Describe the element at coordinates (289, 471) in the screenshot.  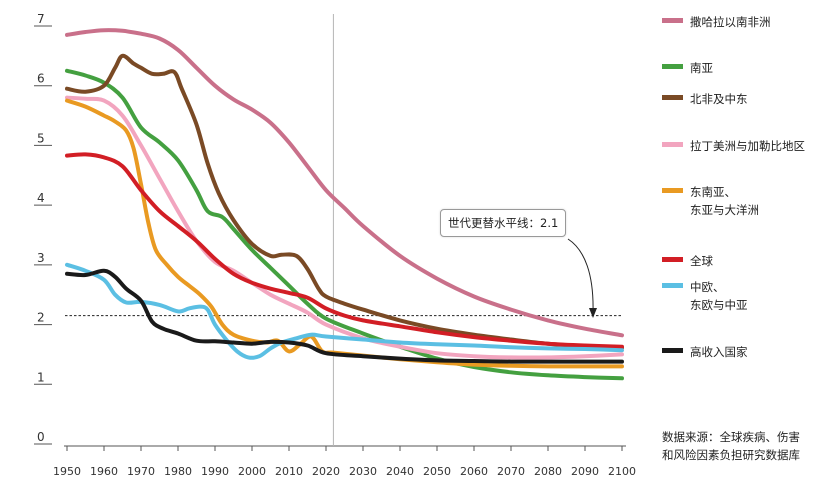
I see `x-tick-label: 2010` at that location.